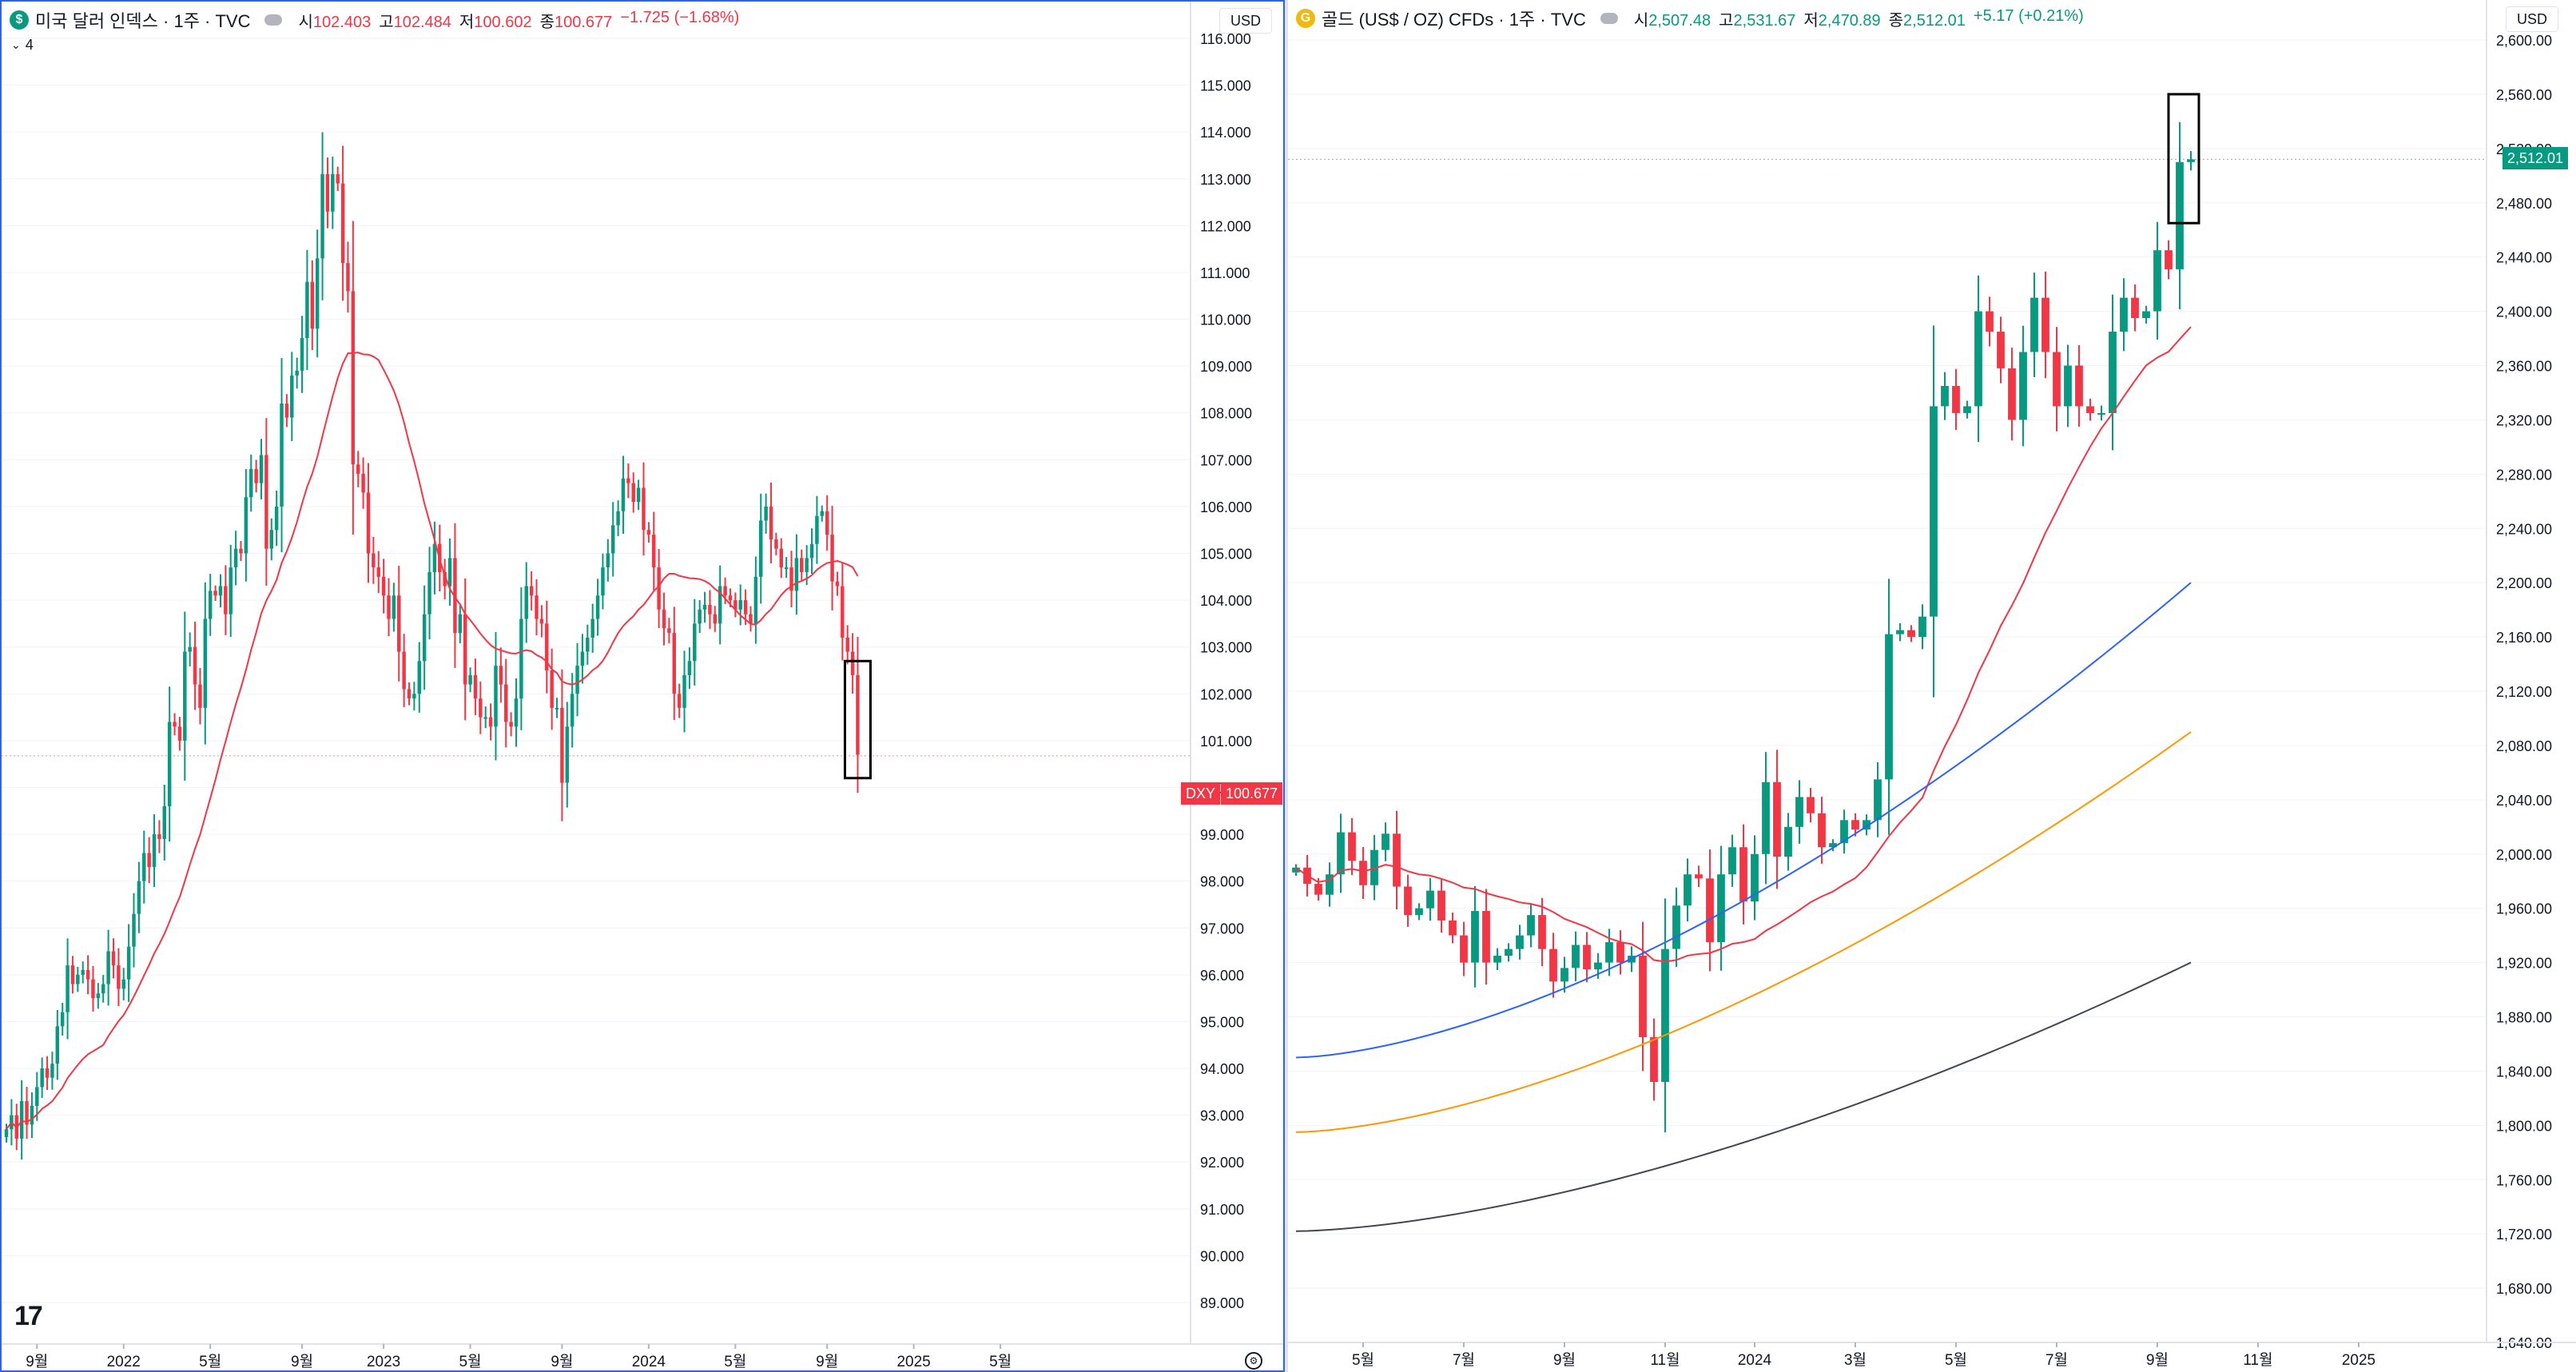 The height and width of the screenshot is (1372, 2576). I want to click on ma100-line, so click(1743, 932).